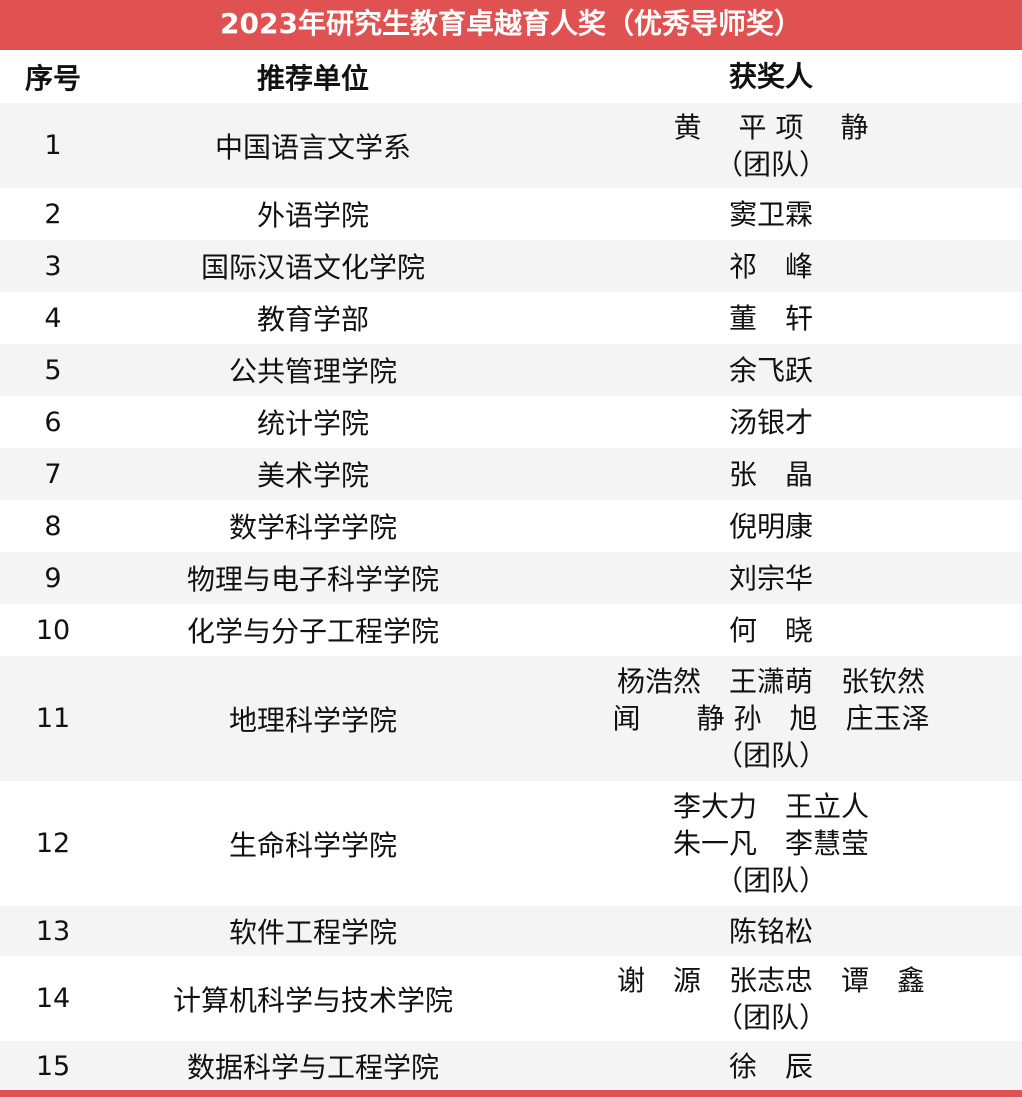 The width and height of the screenshot is (1022, 1097). Describe the element at coordinates (312, 267) in the screenshot. I see `row-unit: 国际汉语文化学院` at that location.